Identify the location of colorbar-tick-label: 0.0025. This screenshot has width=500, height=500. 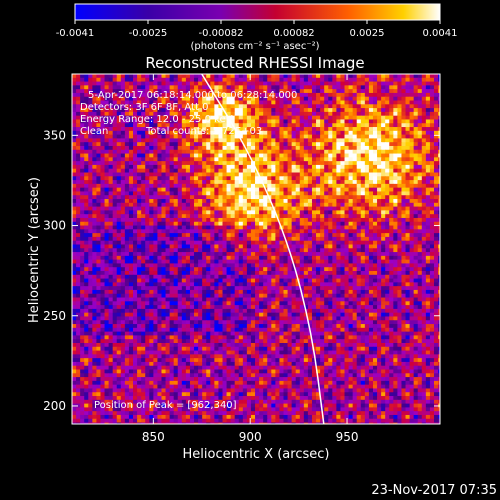
(367, 33).